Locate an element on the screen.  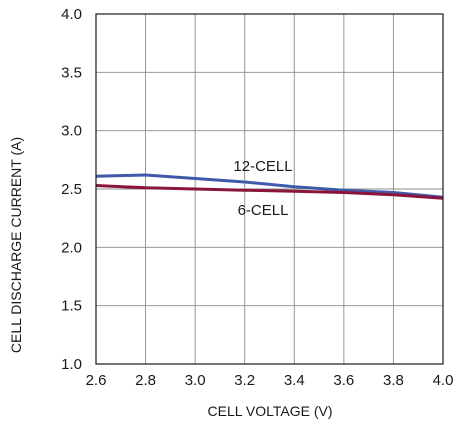
x-tick-label: 4.0 is located at coordinates (443, 380).